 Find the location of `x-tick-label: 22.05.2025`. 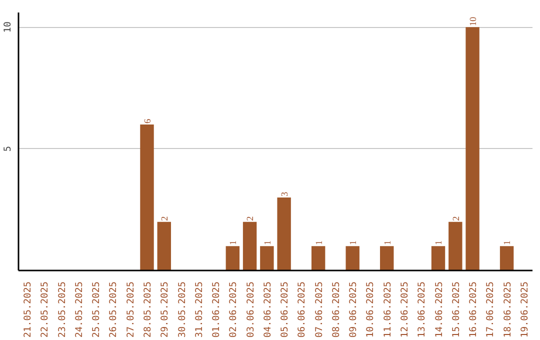

x-tick-label: 22.05.2025 is located at coordinates (45, 309).